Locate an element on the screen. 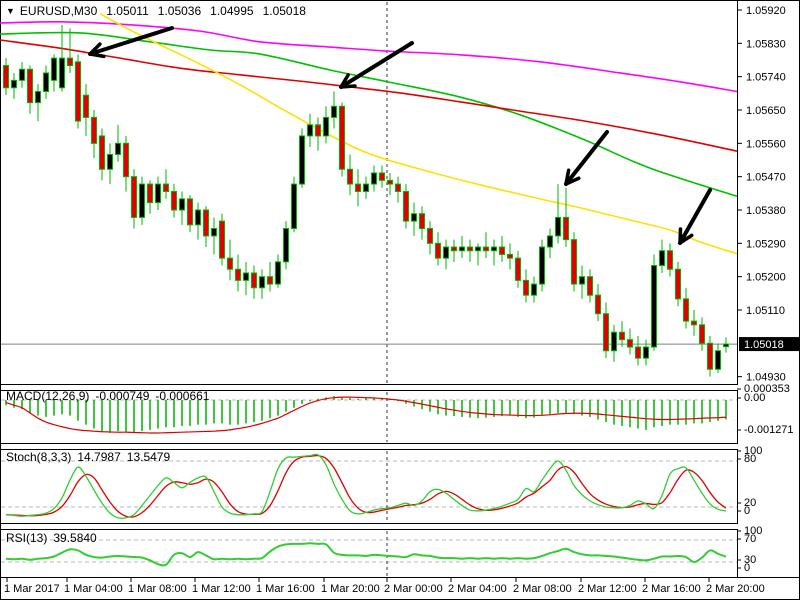  svg-text: 2 Mar 08:00 is located at coordinates (542, 589).